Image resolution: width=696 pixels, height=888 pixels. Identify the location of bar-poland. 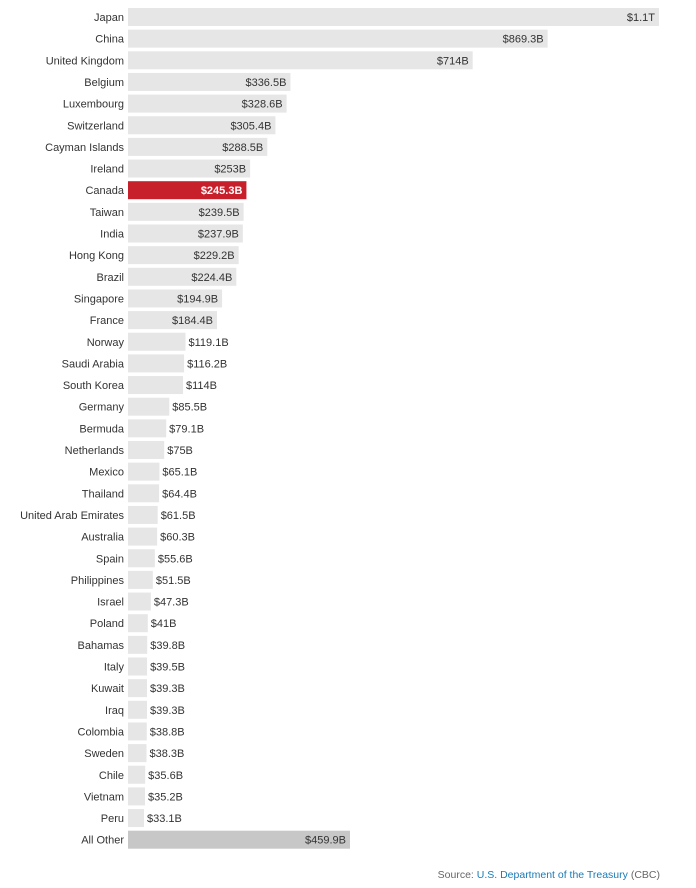
(138, 623).